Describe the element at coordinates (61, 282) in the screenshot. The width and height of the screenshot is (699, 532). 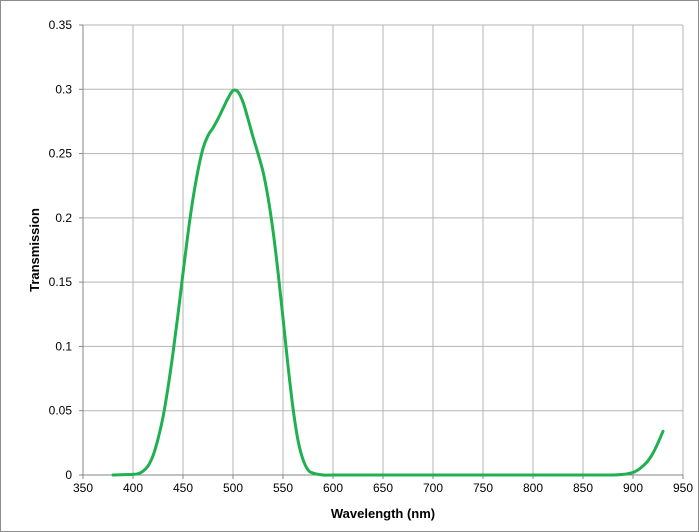
I see `y-tick-label: 0.15` at that location.